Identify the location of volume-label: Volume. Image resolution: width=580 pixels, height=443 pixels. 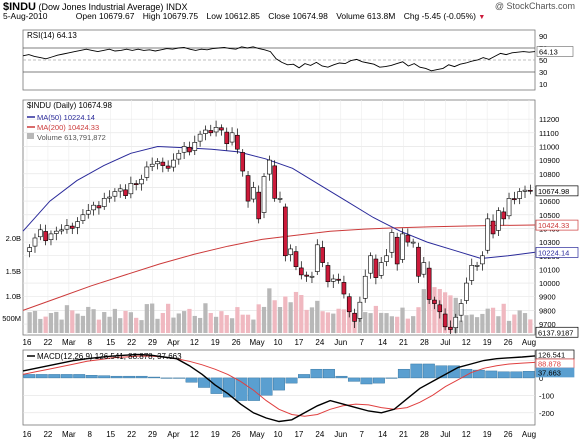
(350, 16).